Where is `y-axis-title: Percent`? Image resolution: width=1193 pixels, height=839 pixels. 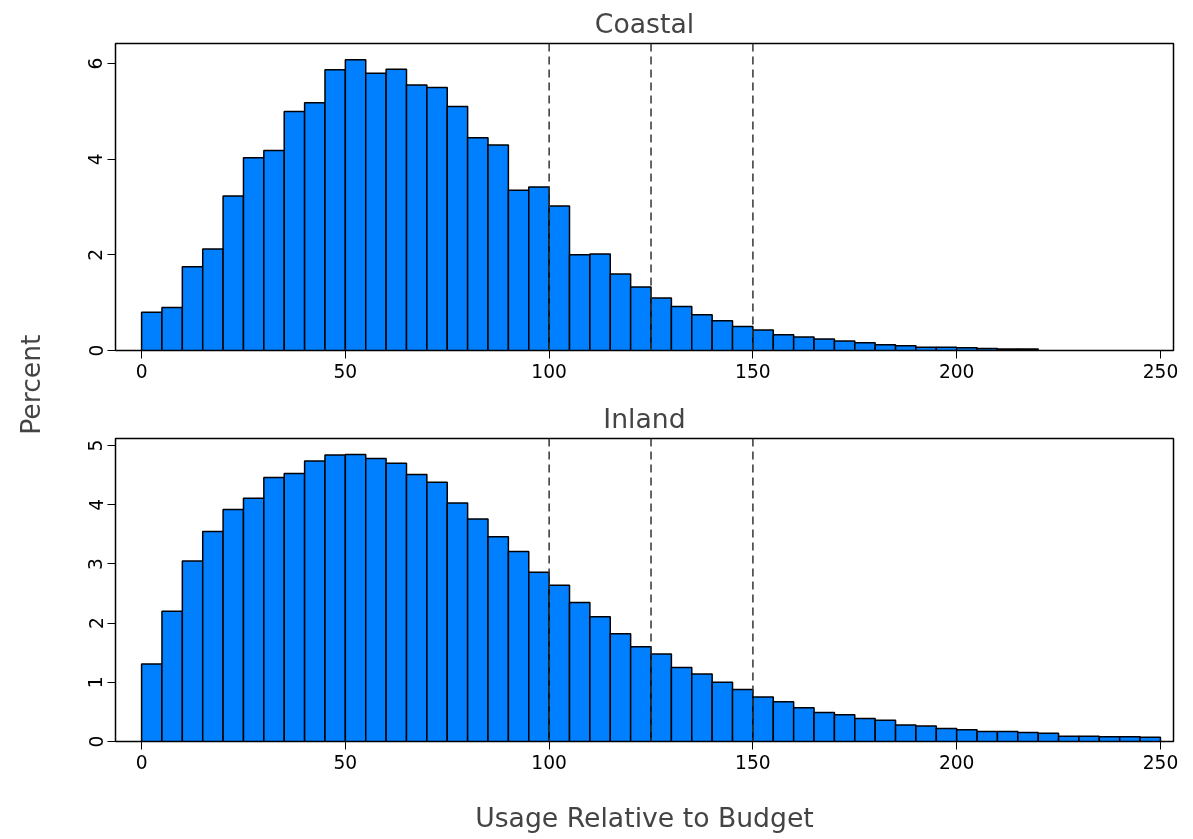 y-axis-title: Percent is located at coordinates (31, 384).